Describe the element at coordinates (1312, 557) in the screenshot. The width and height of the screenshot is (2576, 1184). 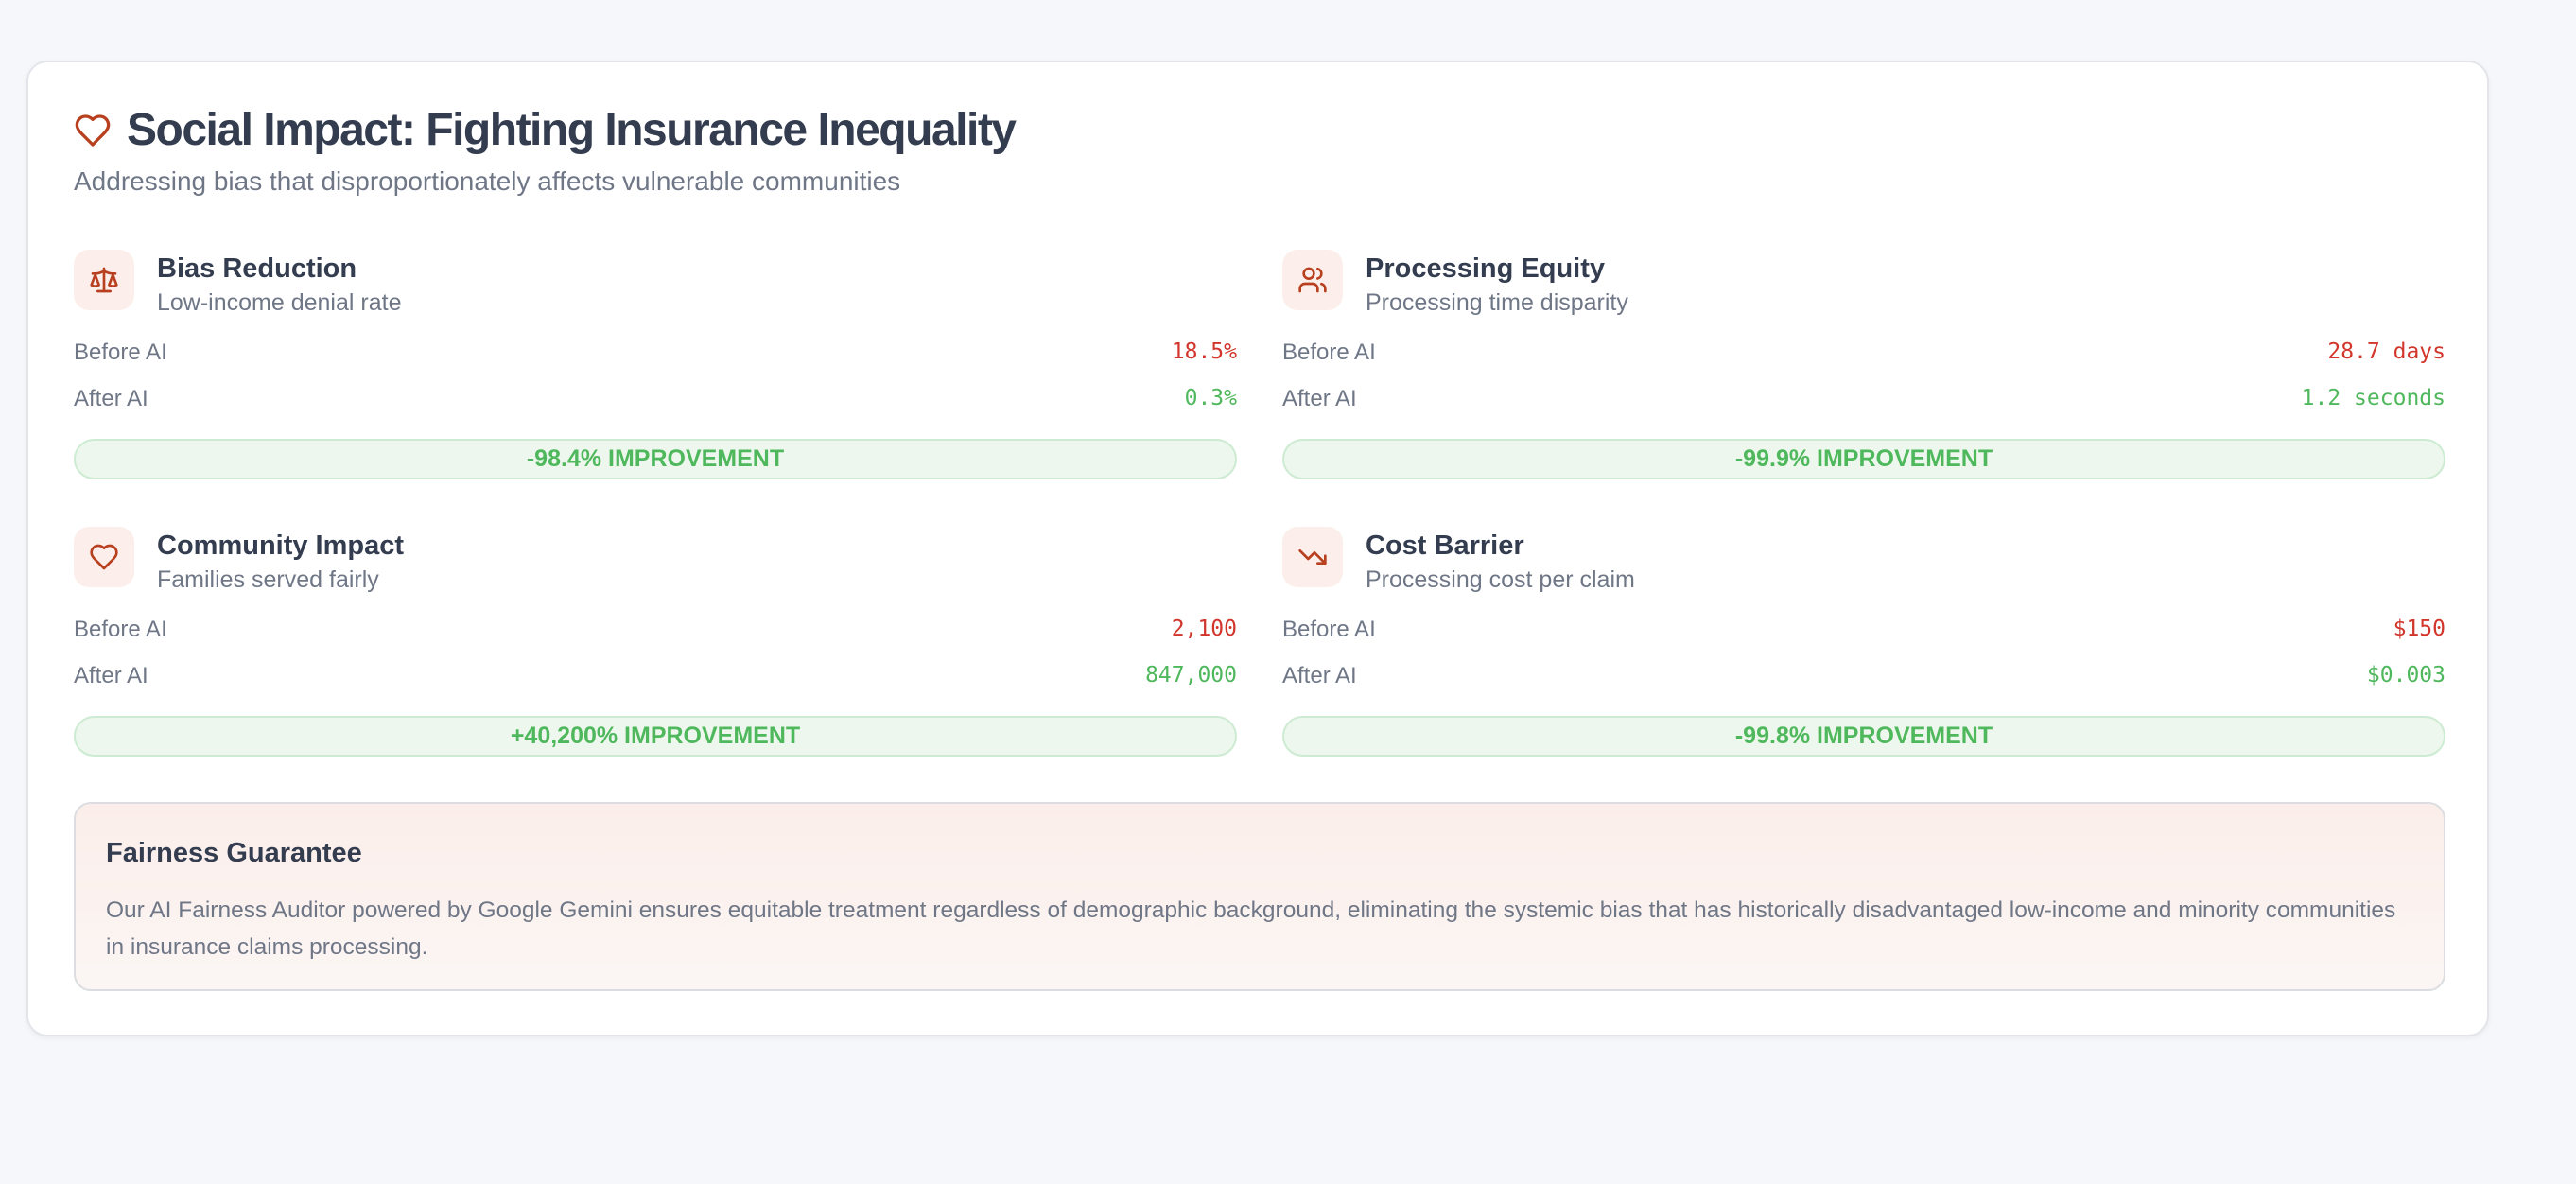
I see `trending-down-icon` at that location.